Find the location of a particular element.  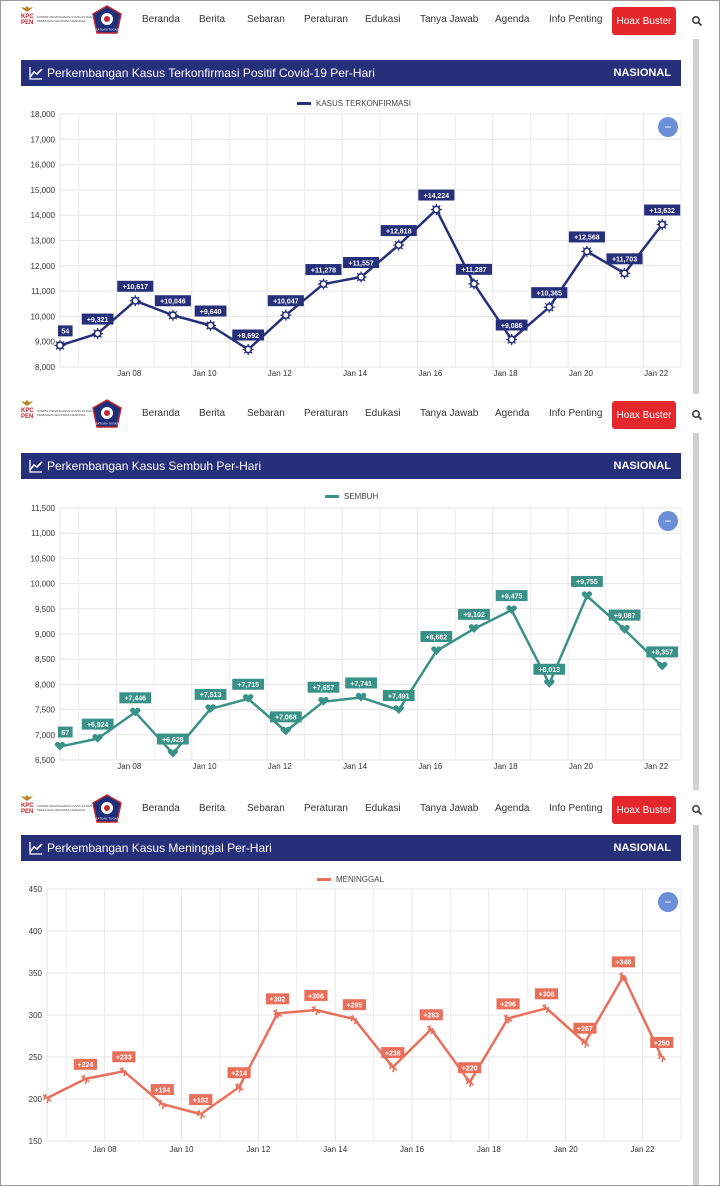

legend-confirmed: KASUS TERKONFIRMASI is located at coordinates (354, 103).